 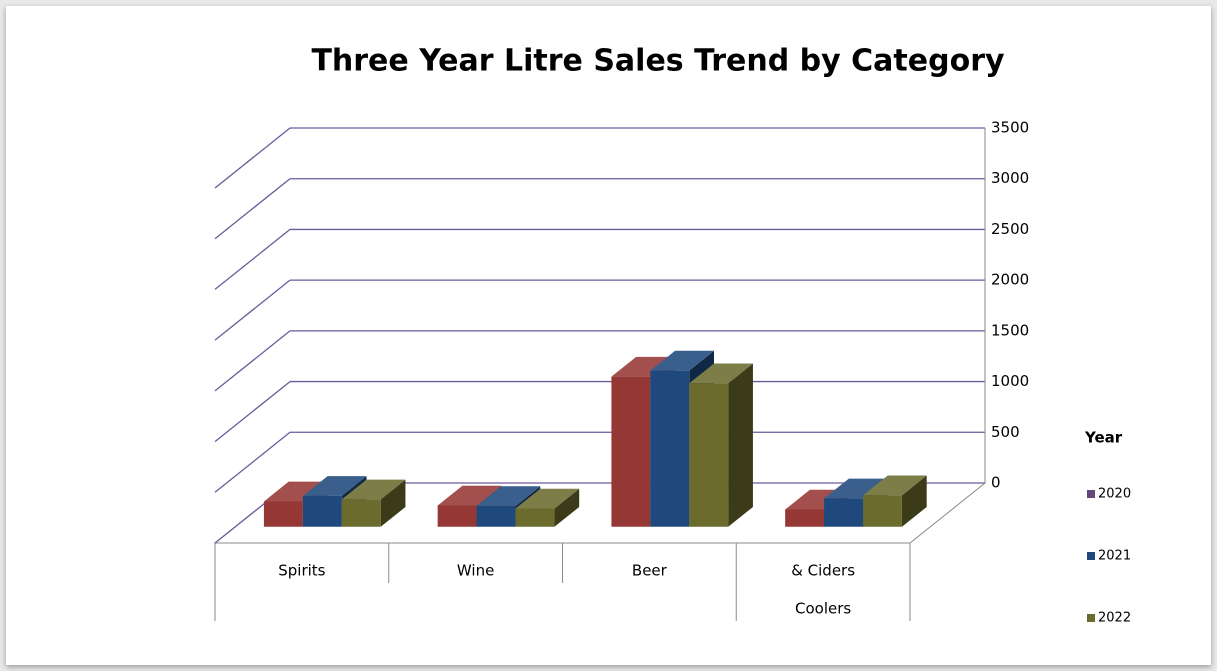 What do you see at coordinates (650, 571) in the screenshot?
I see `x-tick-label: Beer` at bounding box center [650, 571].